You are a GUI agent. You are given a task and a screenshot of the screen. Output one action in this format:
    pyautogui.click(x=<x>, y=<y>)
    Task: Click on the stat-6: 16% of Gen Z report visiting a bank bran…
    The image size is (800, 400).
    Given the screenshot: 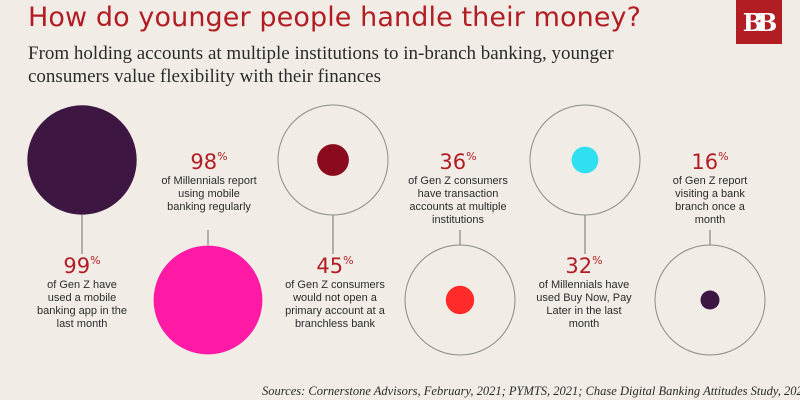 What is the action you would take?
    pyautogui.click(x=710, y=188)
    